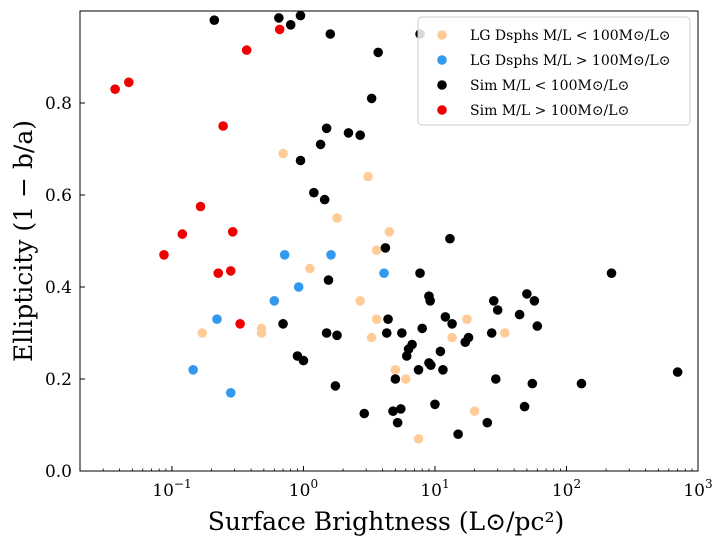 This screenshot has height=545, width=722. What do you see at coordinates (58, 104) in the screenshot?
I see `y-tick-label-4: 0.8` at bounding box center [58, 104].